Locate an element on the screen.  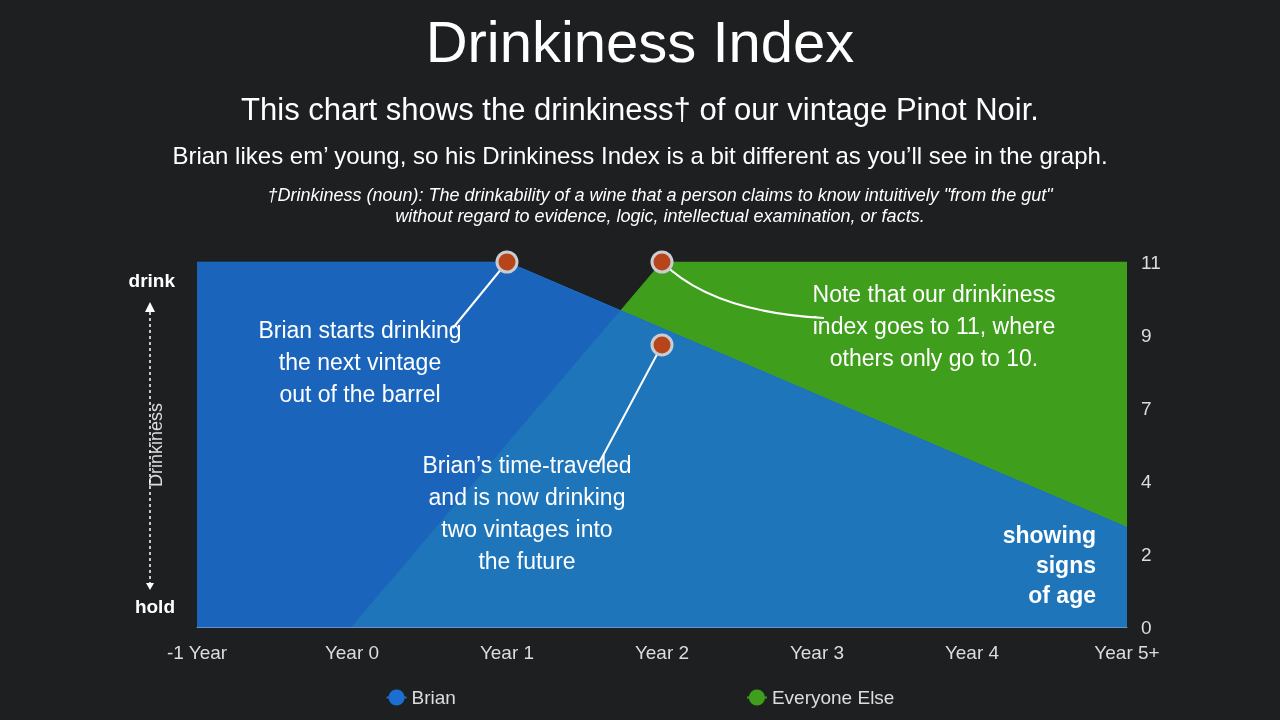
text: Brian likes em’ young, so his Drinkiness Index is a bit different as you’ll see in the graph. is located at coordinates (640, 156).